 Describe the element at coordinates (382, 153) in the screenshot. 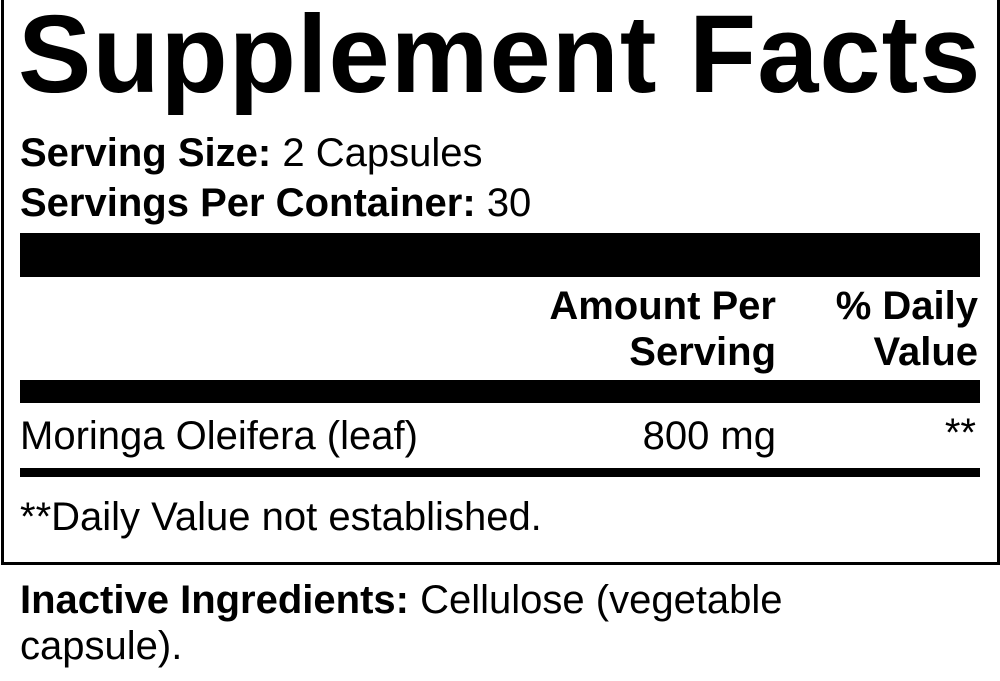

I see `serving-size-value: 2 Capsules` at that location.